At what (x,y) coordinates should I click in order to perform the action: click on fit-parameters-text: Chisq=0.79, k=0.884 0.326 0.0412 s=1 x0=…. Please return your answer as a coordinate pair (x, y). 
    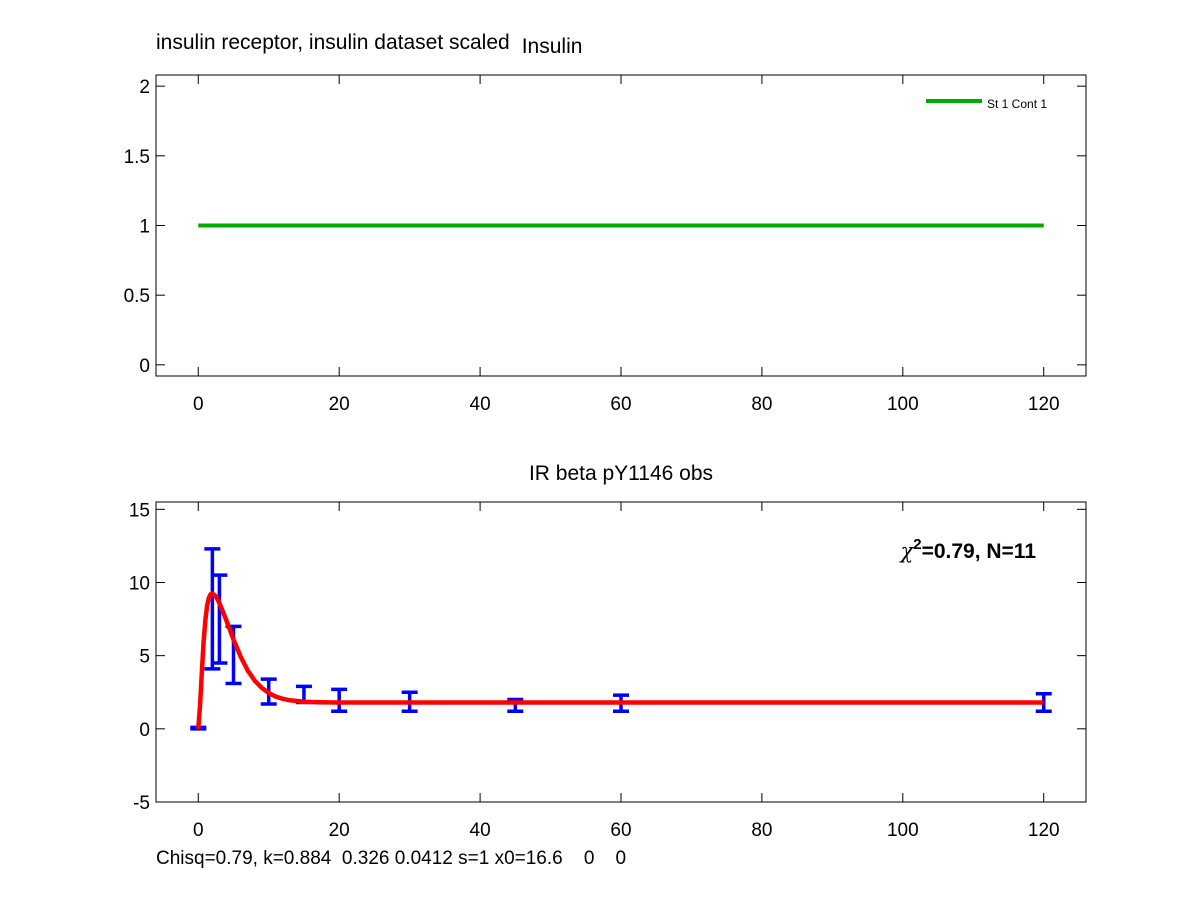
    Looking at the image, I should click on (391, 858).